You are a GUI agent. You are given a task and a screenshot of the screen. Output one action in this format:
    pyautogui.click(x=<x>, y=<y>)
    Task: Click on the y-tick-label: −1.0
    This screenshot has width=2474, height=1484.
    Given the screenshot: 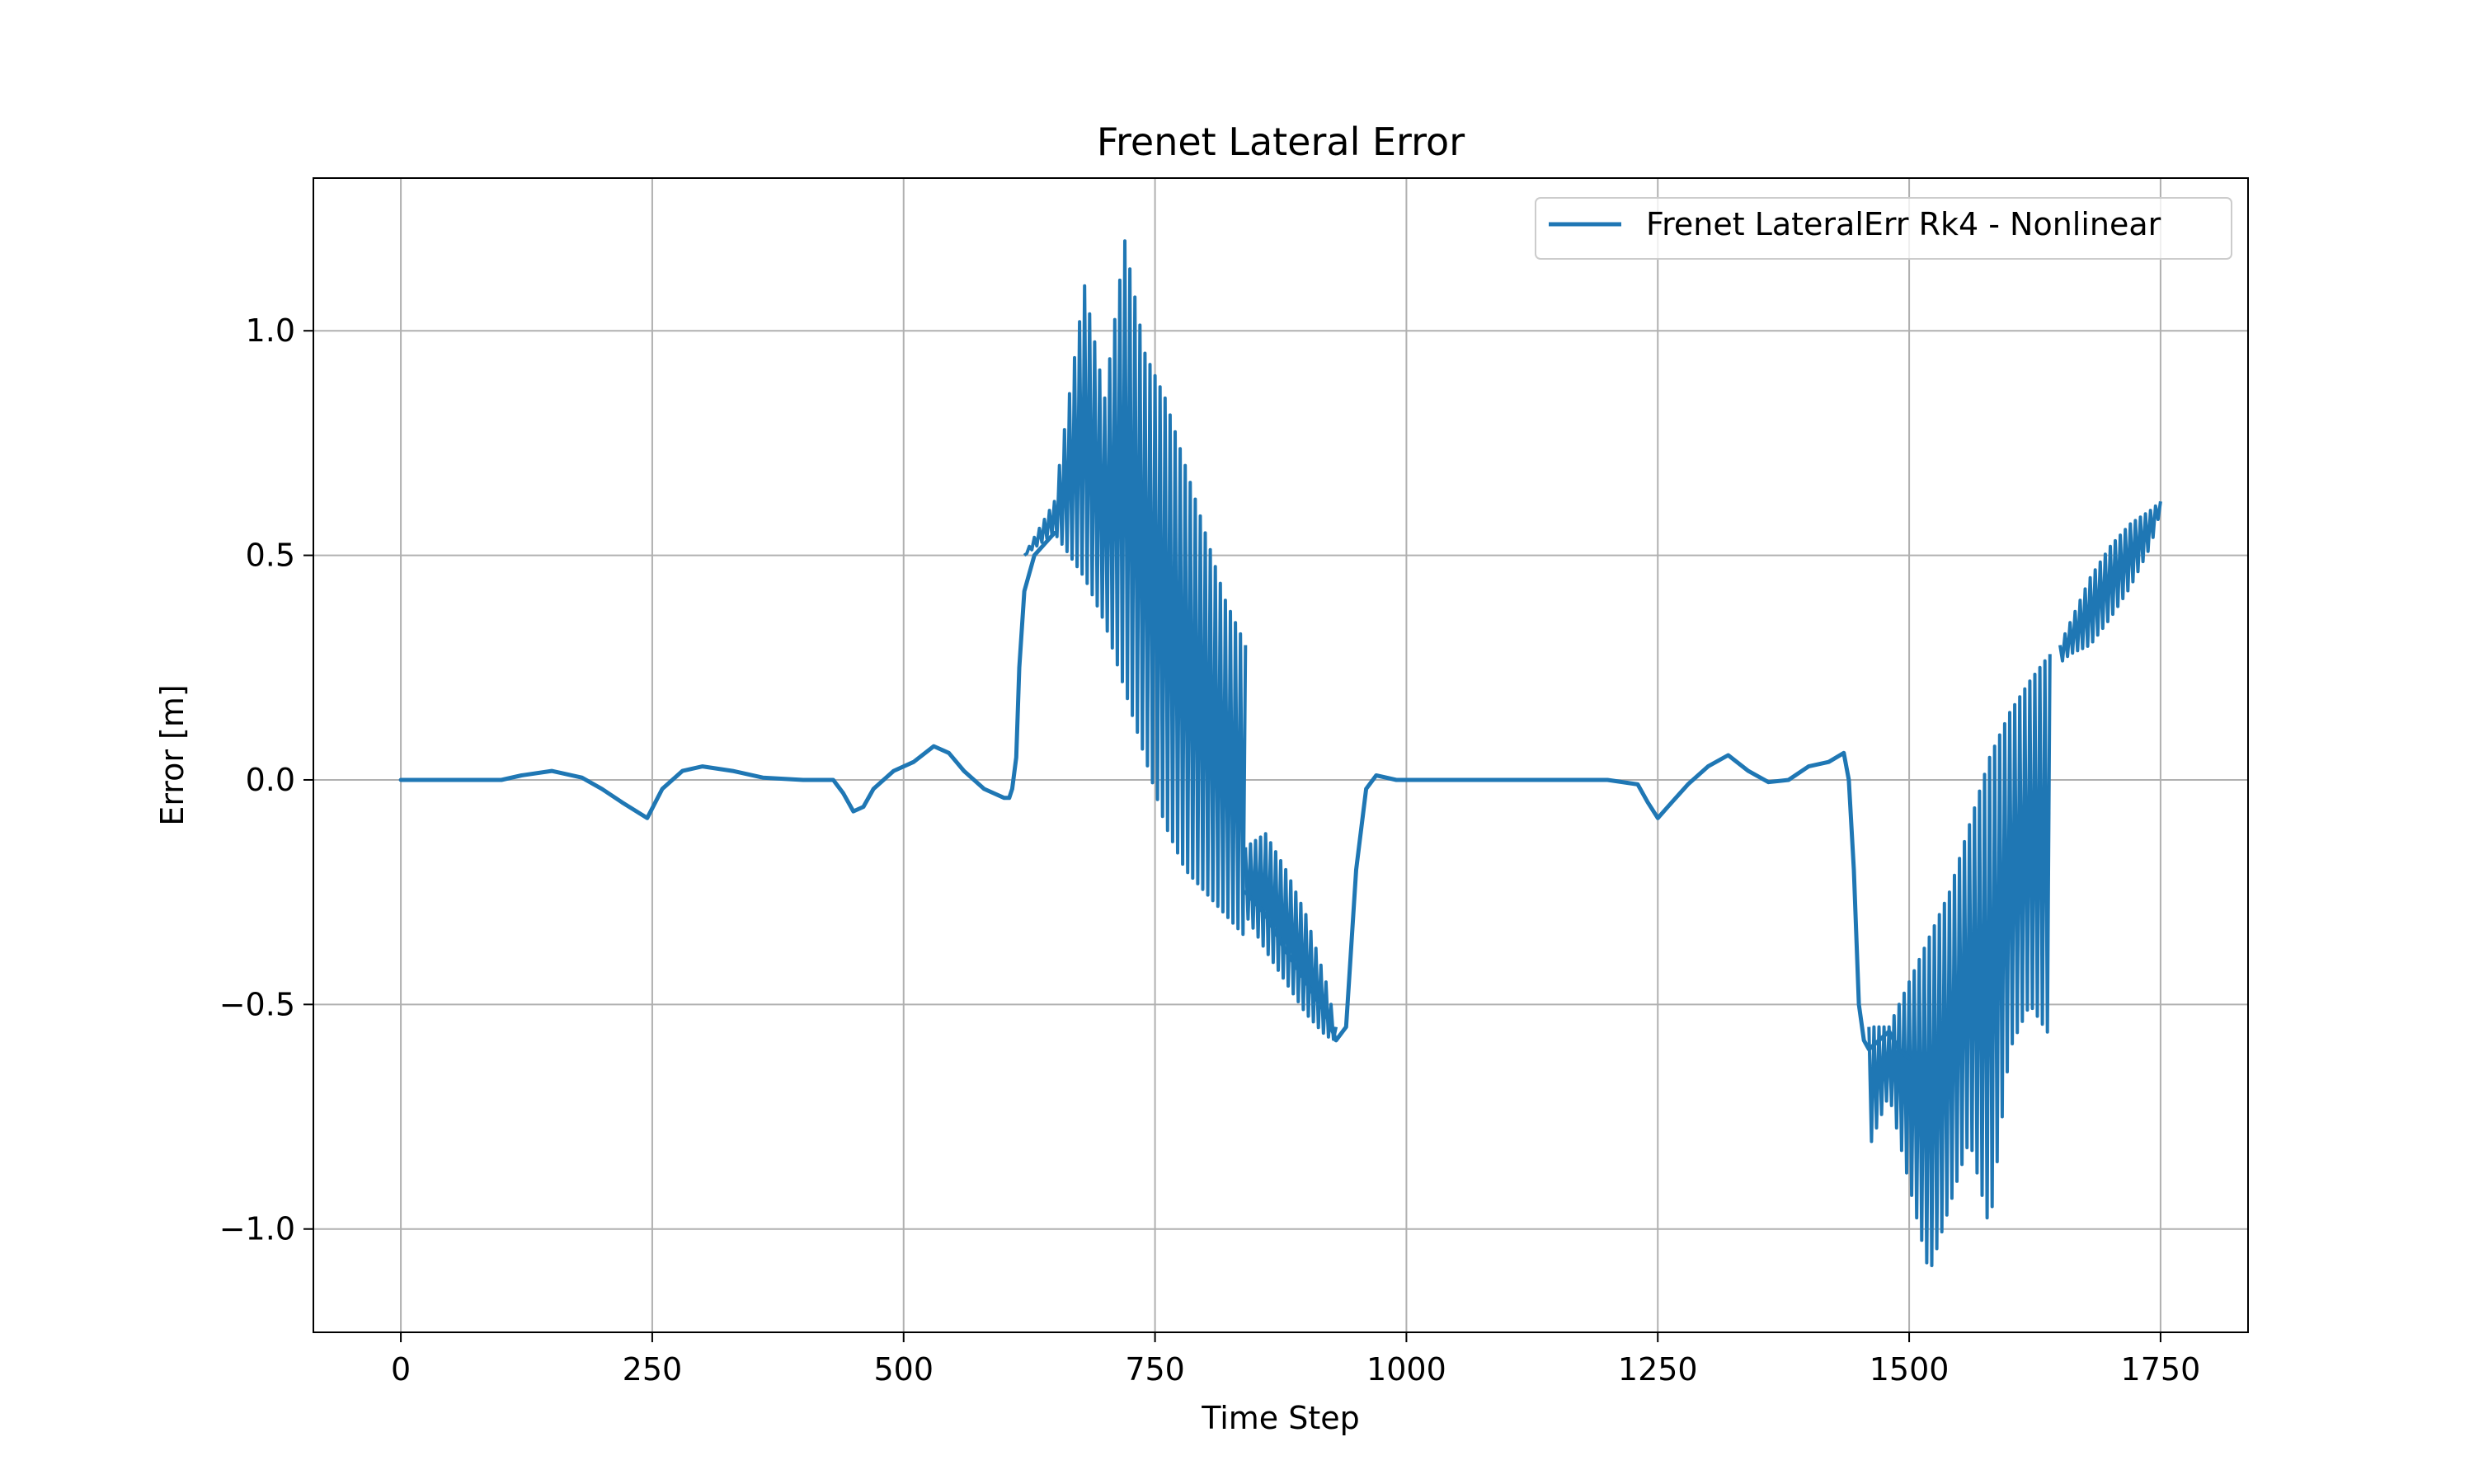 What is the action you would take?
    pyautogui.click(x=257, y=1229)
    